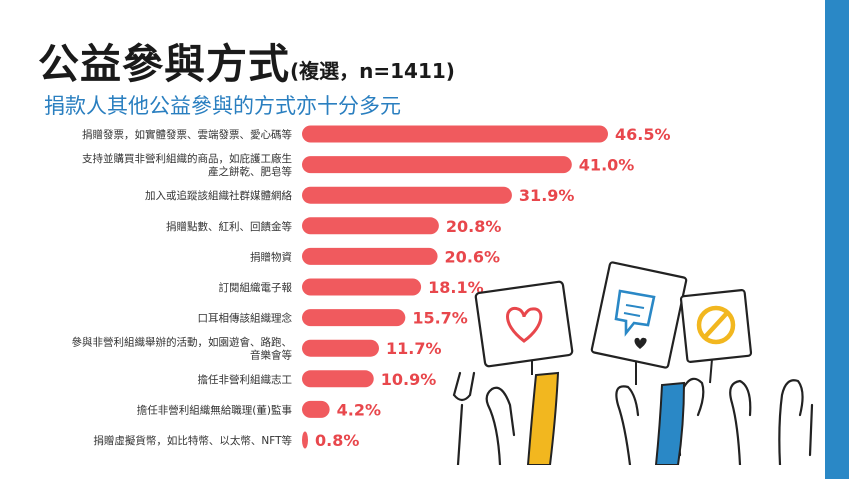 The width and height of the screenshot is (849, 479). What do you see at coordinates (187, 134) in the screenshot?
I see `category-label: 捐贈發票，如實體發票、雲端發票、愛心碼等` at bounding box center [187, 134].